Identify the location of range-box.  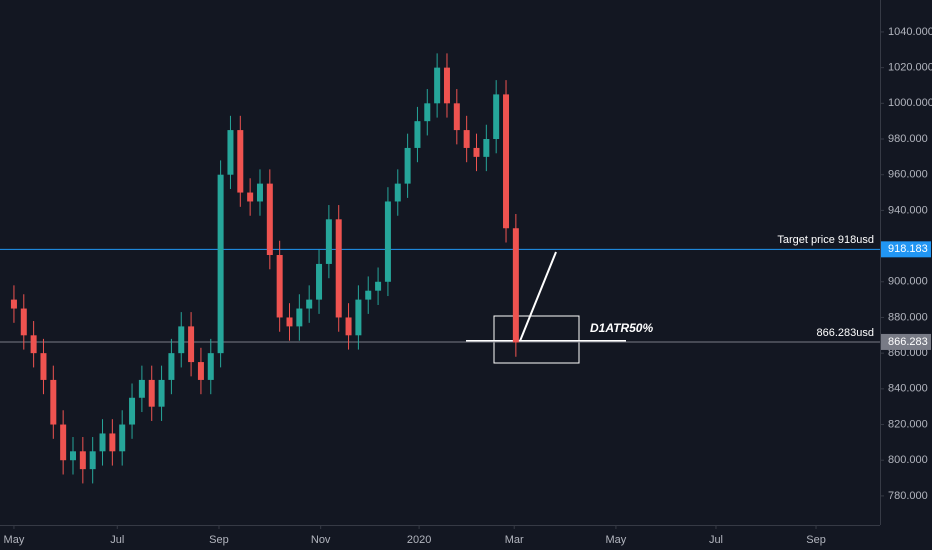
(536, 339).